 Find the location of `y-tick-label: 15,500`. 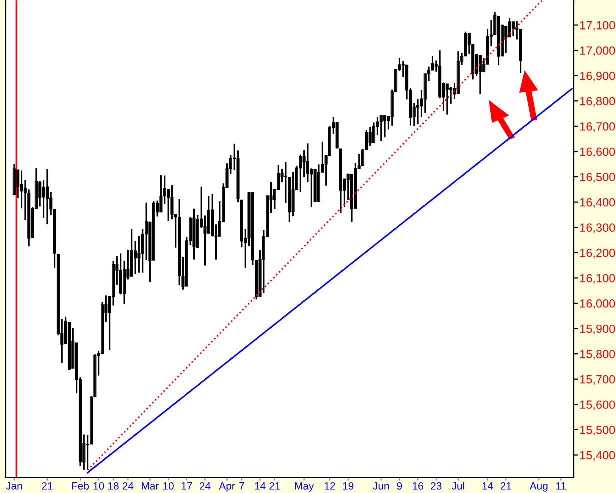

y-tick-label: 15,500 is located at coordinates (598, 431).